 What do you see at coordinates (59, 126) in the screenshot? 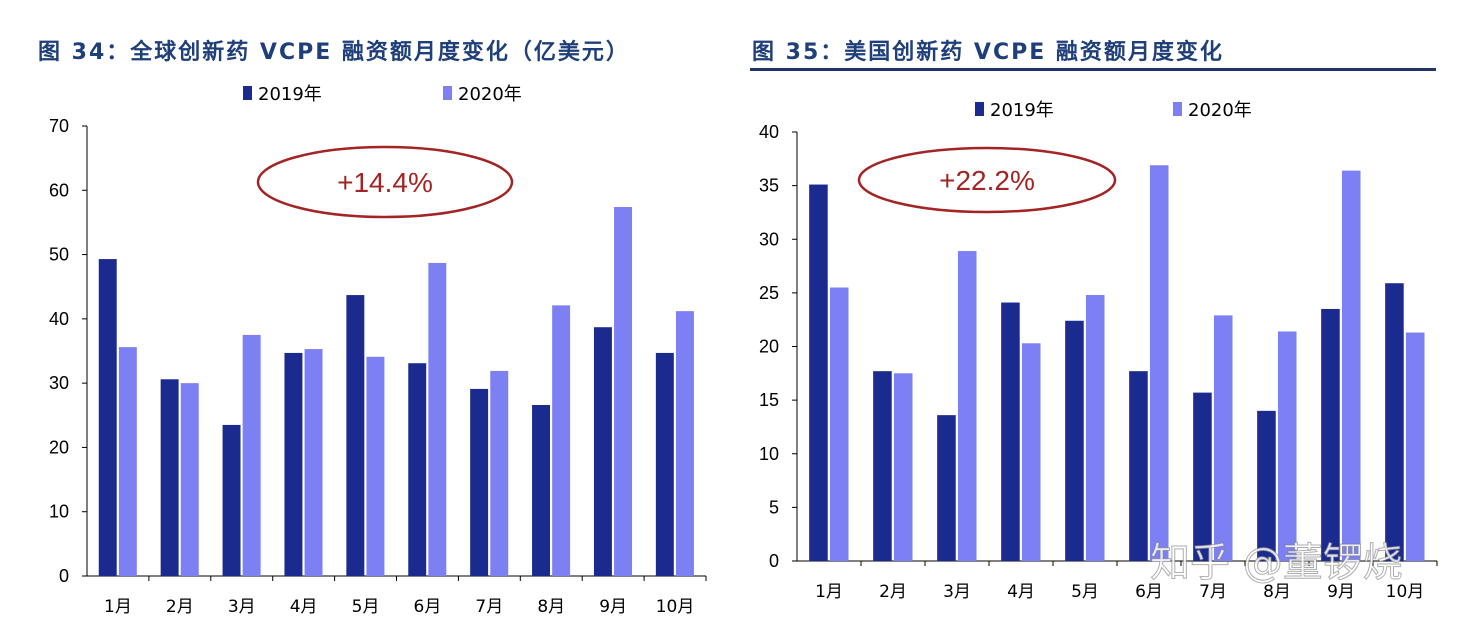
I see `y-tick-label: 70` at bounding box center [59, 126].